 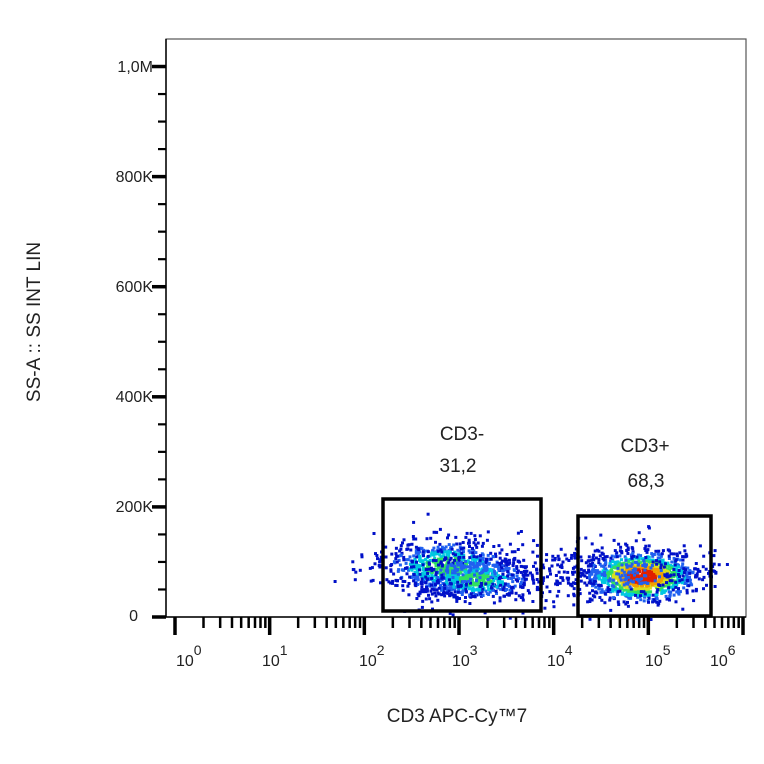 What do you see at coordinates (465, 656) in the screenshot?
I see `x-tick-label: 10³` at bounding box center [465, 656].